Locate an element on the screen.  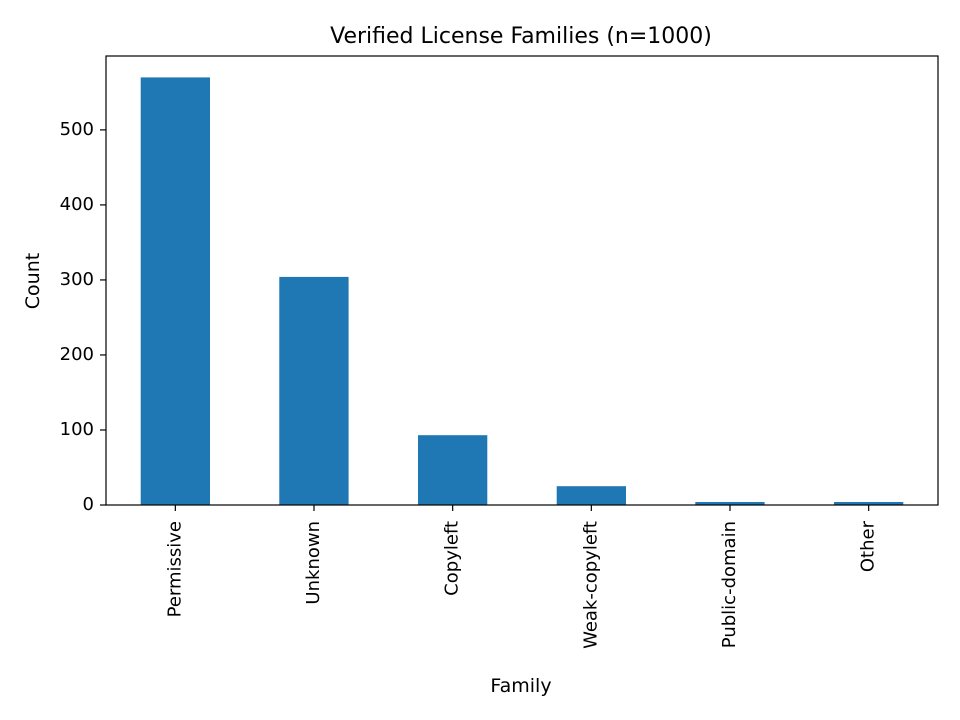
y-axis: 0 100 200 300 400 500 is located at coordinates (83, 317).